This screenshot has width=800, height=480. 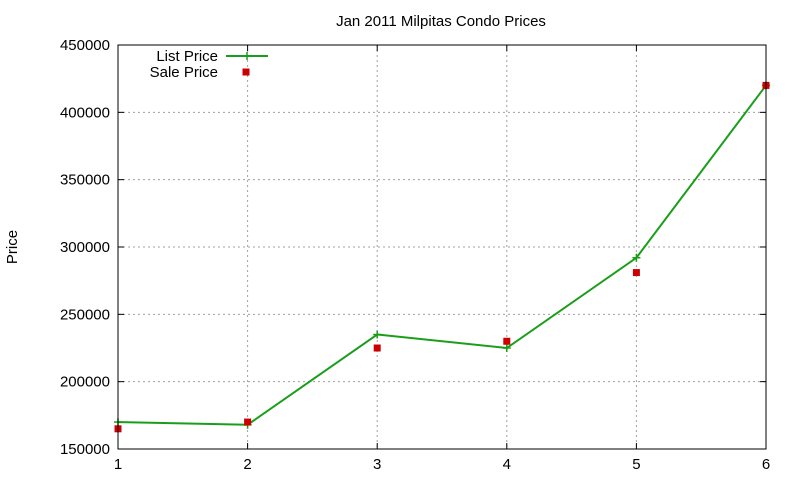 I want to click on y-tick-label: 150000, so click(x=85, y=449).